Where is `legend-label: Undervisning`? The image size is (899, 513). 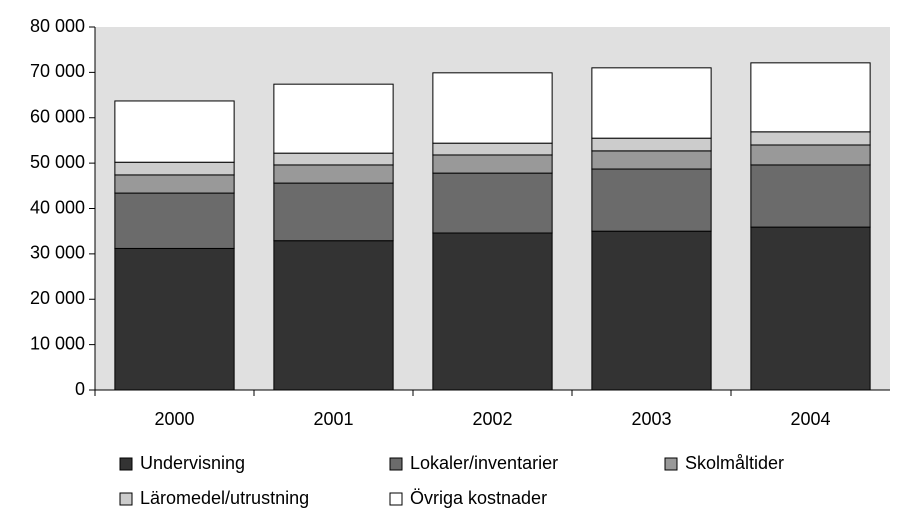
legend-label: Undervisning is located at coordinates (192, 463).